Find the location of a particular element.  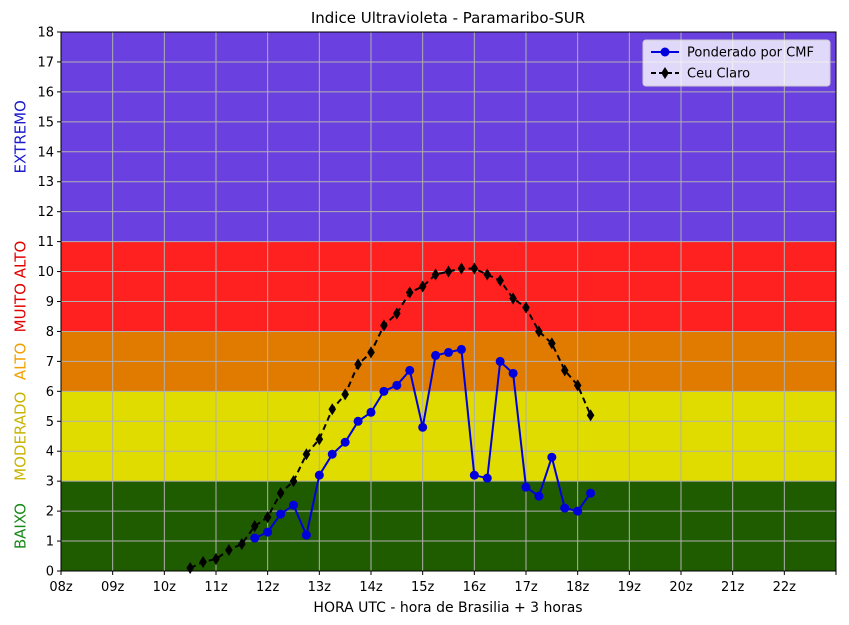

chart-title: Indice Ultravioleta - Paramaribo-SUR is located at coordinates (448, 18).